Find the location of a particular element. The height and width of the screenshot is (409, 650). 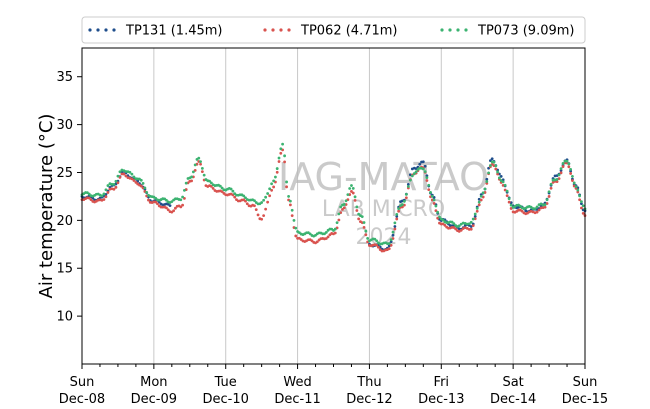

x-tick-label-day: Sat is located at coordinates (512, 382).